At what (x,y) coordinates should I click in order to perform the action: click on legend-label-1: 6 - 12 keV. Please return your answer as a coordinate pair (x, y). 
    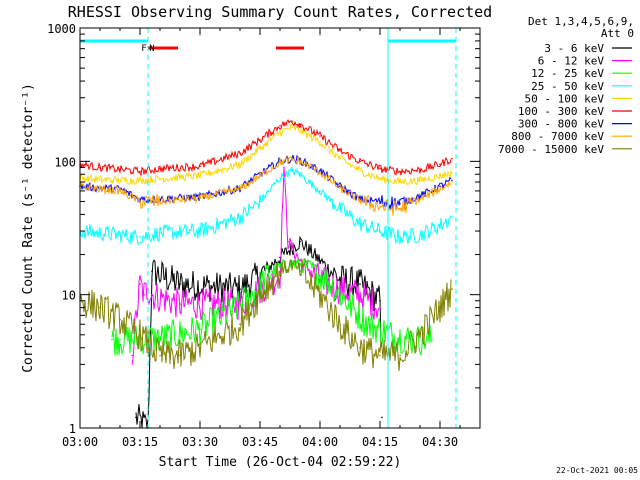
    Looking at the image, I should click on (571, 61).